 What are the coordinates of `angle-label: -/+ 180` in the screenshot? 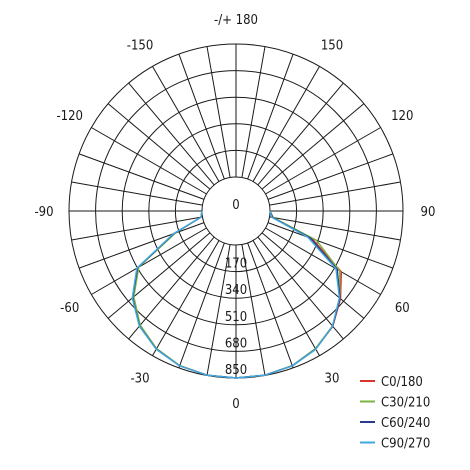 It's located at (236, 20).